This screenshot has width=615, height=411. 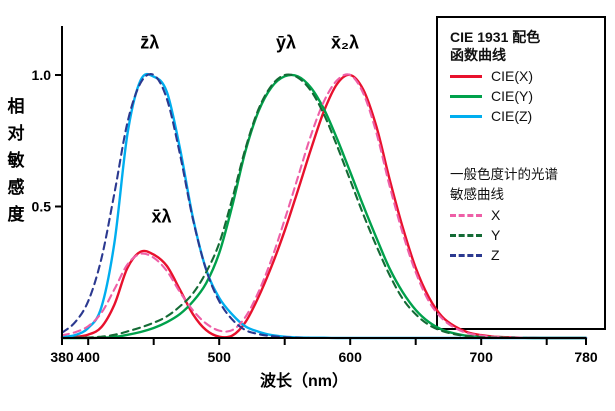 I want to click on y-axis-title-char: 相, so click(x=16, y=106).